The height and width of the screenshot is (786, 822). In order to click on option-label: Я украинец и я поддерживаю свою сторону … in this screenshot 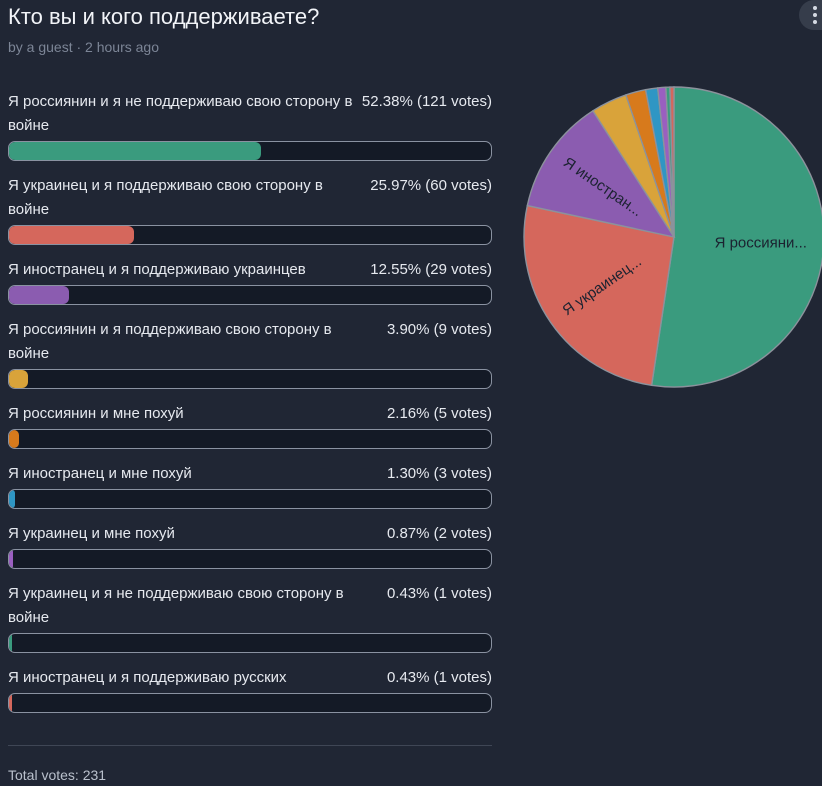, I will do `click(165, 197)`.